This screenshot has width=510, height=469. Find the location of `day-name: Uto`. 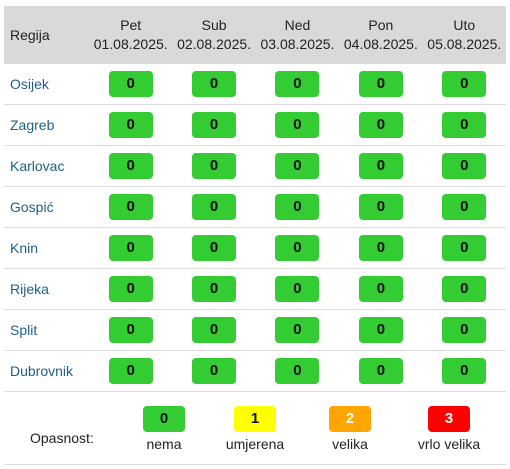

day-name: Uto is located at coordinates (464, 25).